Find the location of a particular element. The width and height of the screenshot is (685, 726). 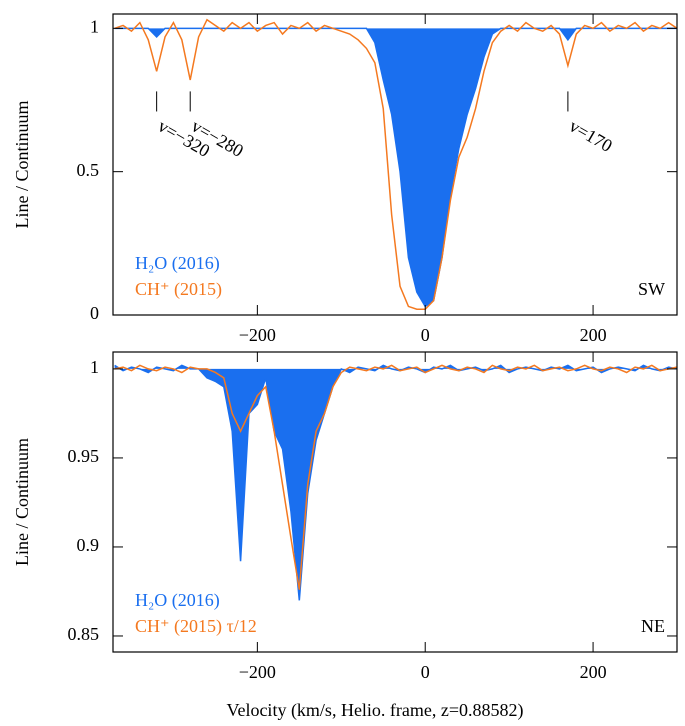

y-tick-label: 0 is located at coordinates (94, 313).